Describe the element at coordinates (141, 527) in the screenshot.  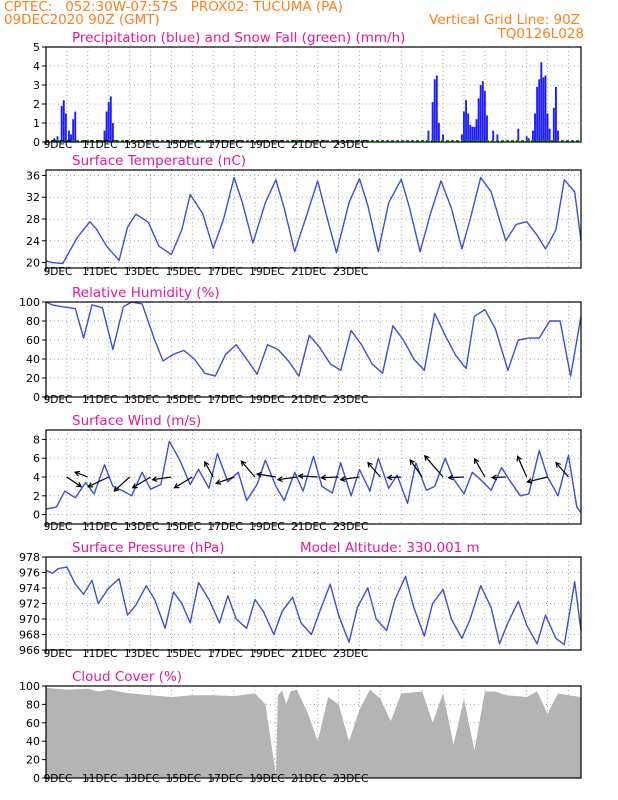
I see `wind-xtick-label: 13DEC` at that location.